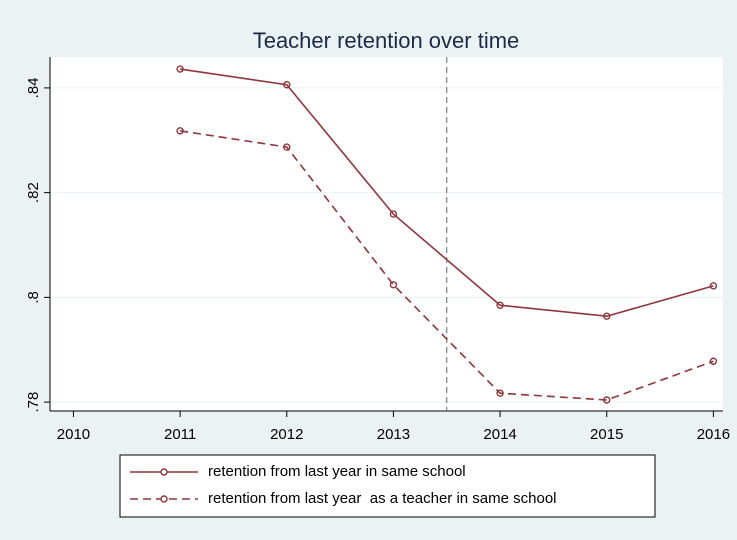 The height and width of the screenshot is (540, 737). What do you see at coordinates (386, 40) in the screenshot?
I see `chart-title: Teacher retention over time` at bounding box center [386, 40].